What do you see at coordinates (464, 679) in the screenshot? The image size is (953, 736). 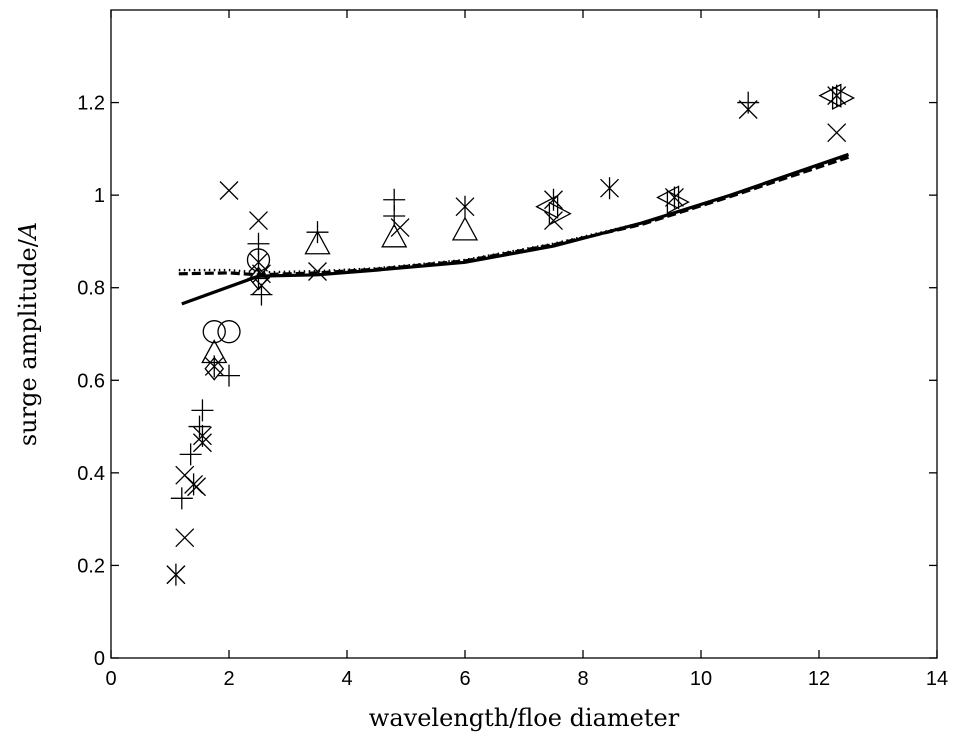 I see `x-tick-label: 6` at bounding box center [464, 679].